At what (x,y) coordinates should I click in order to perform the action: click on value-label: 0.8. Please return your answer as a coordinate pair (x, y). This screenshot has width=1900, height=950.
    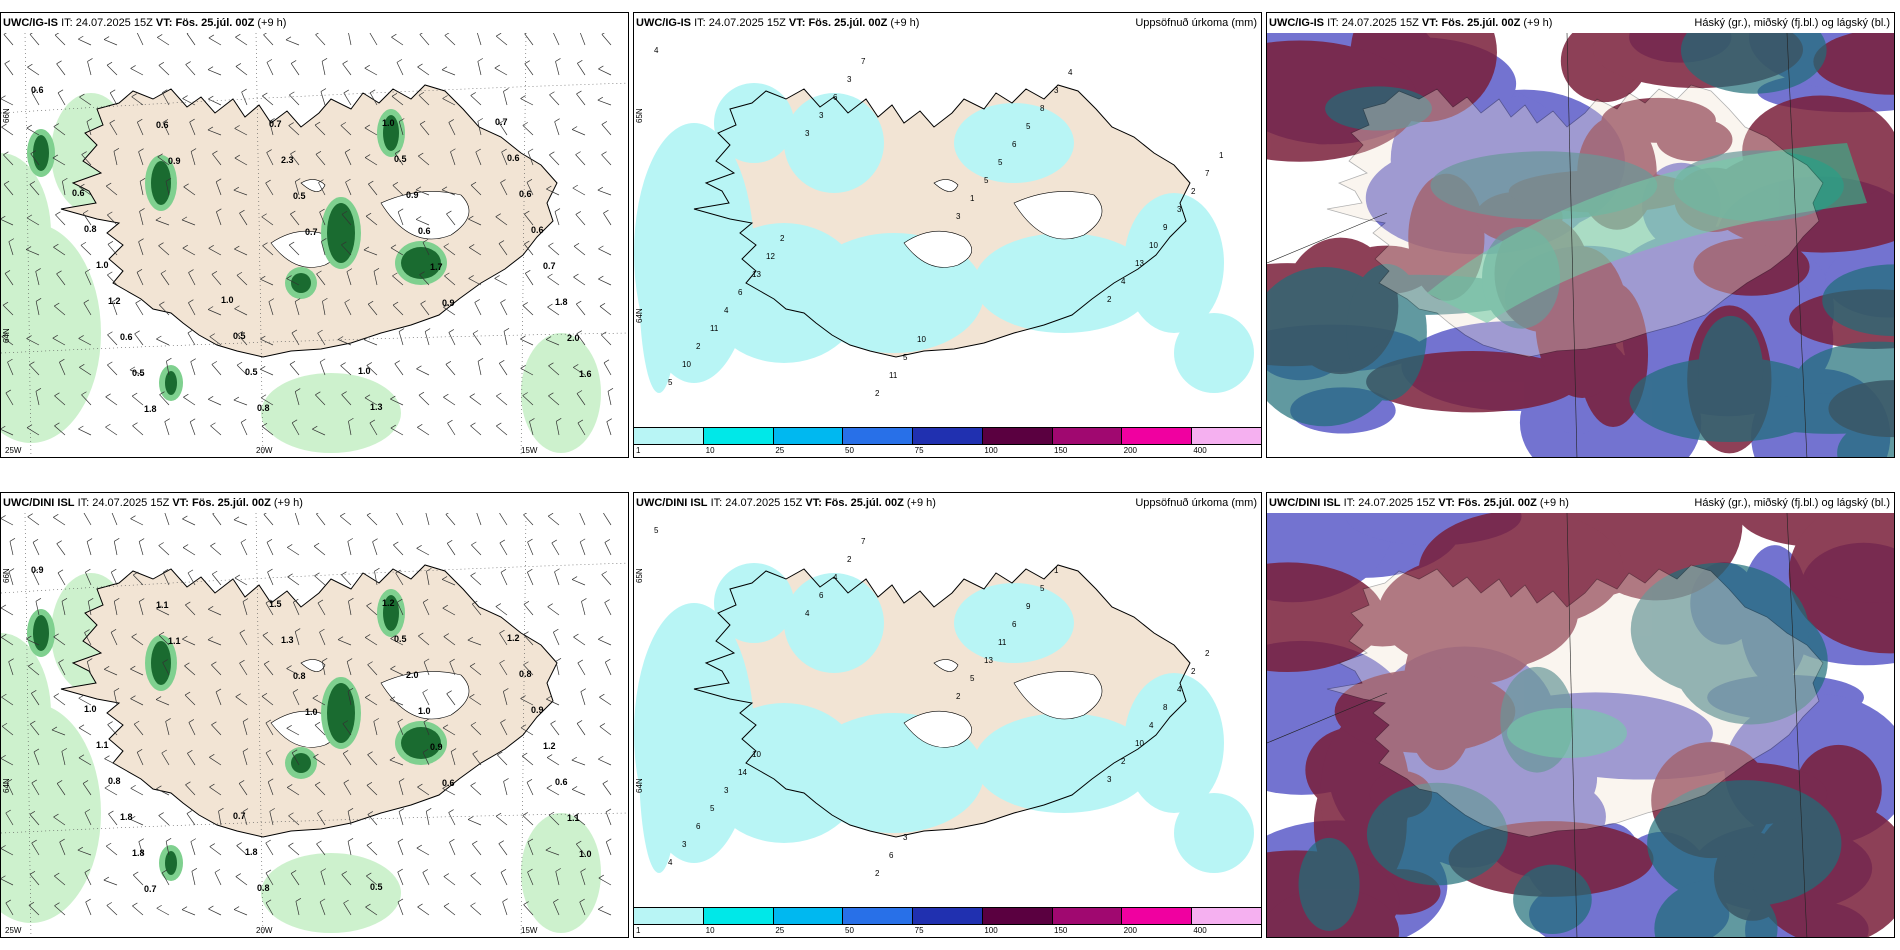
    Looking at the image, I should click on (263, 408).